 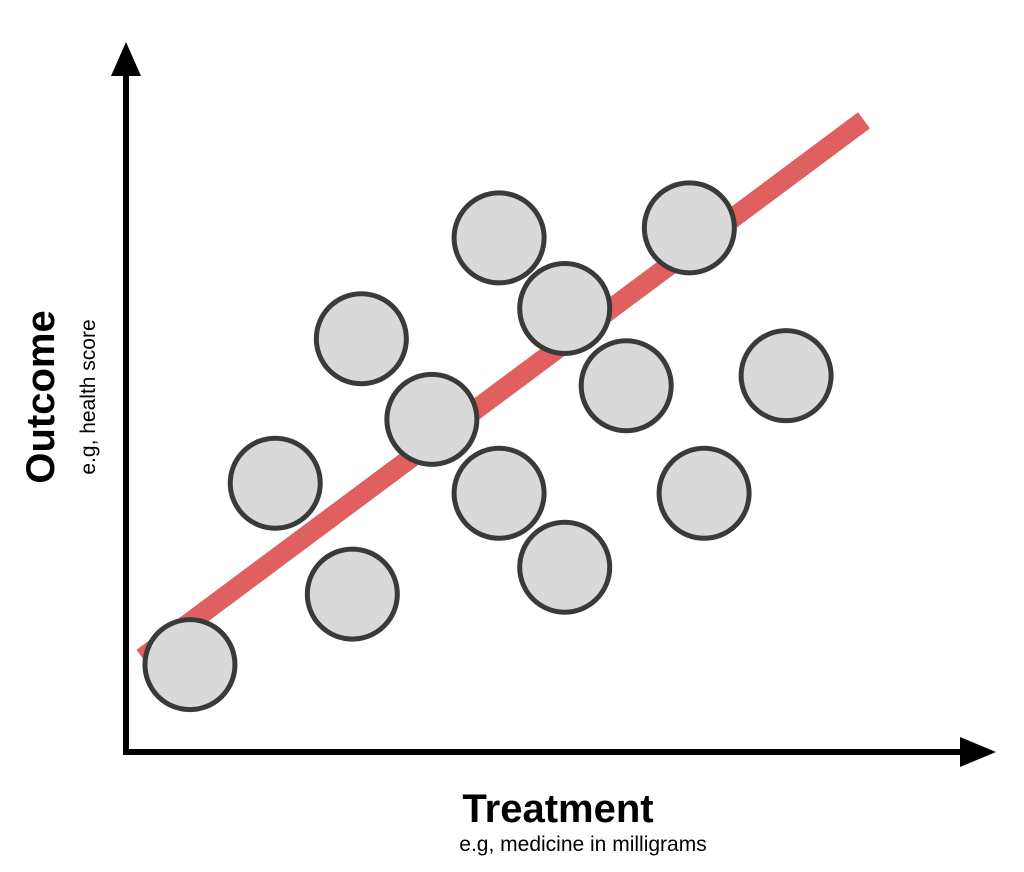 I want to click on x-axis-sublabel: e.g, medicine in milligrams, so click(x=582, y=844).